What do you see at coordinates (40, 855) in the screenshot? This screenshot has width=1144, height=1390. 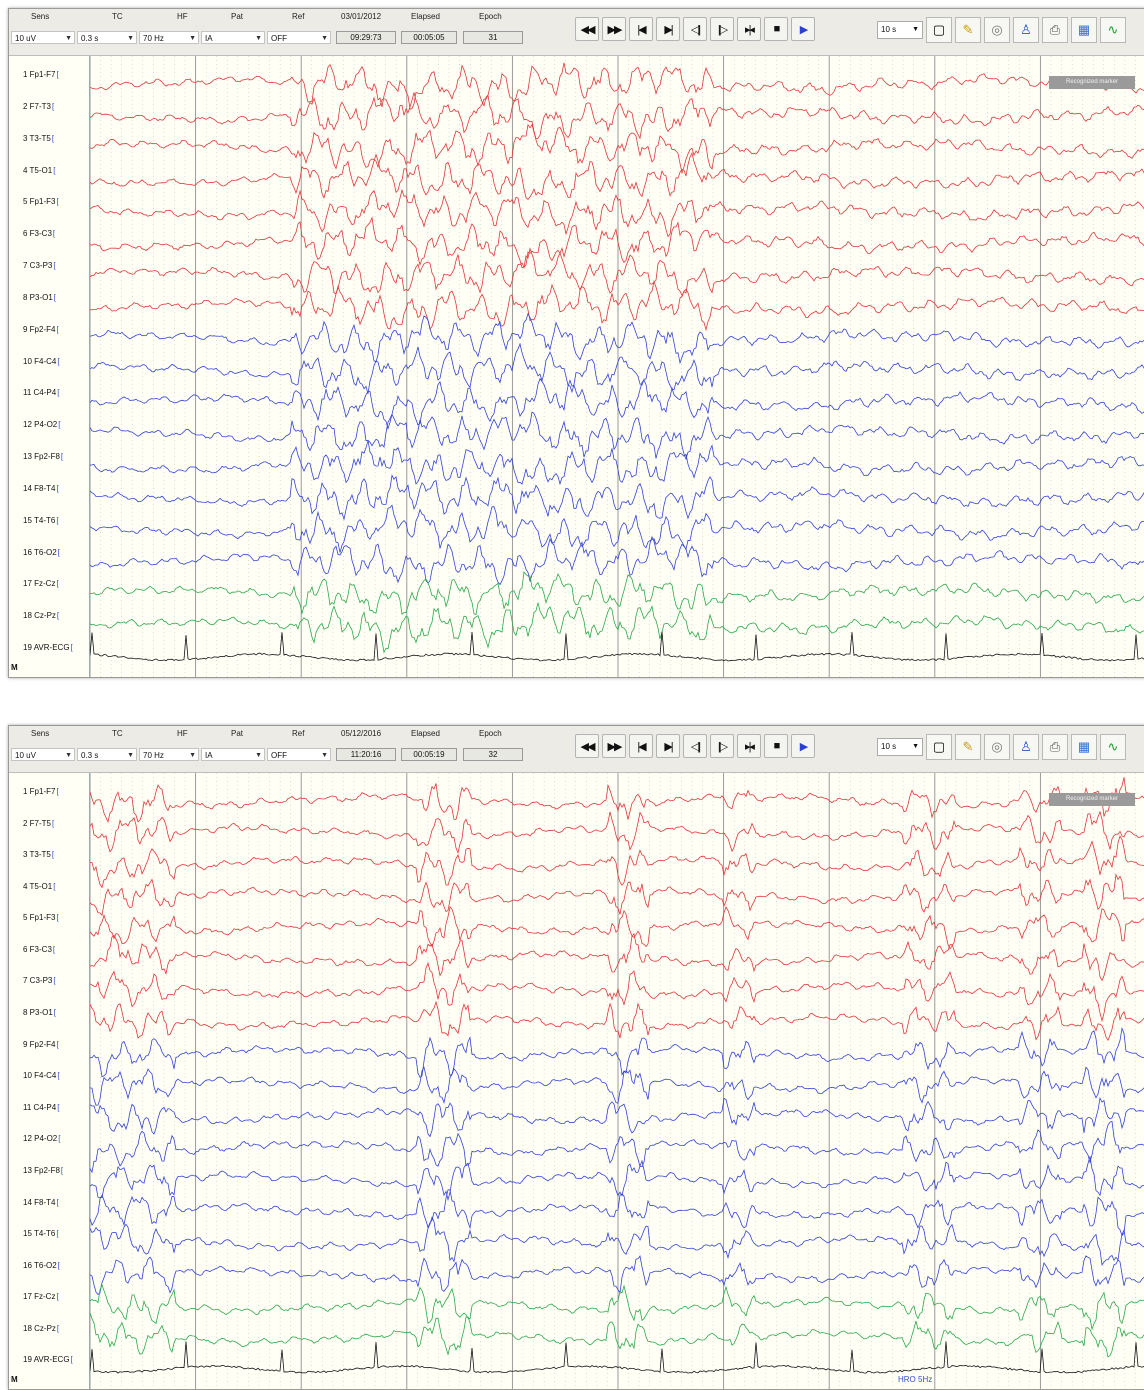 I see `channel-name: T3-T5` at bounding box center [40, 855].